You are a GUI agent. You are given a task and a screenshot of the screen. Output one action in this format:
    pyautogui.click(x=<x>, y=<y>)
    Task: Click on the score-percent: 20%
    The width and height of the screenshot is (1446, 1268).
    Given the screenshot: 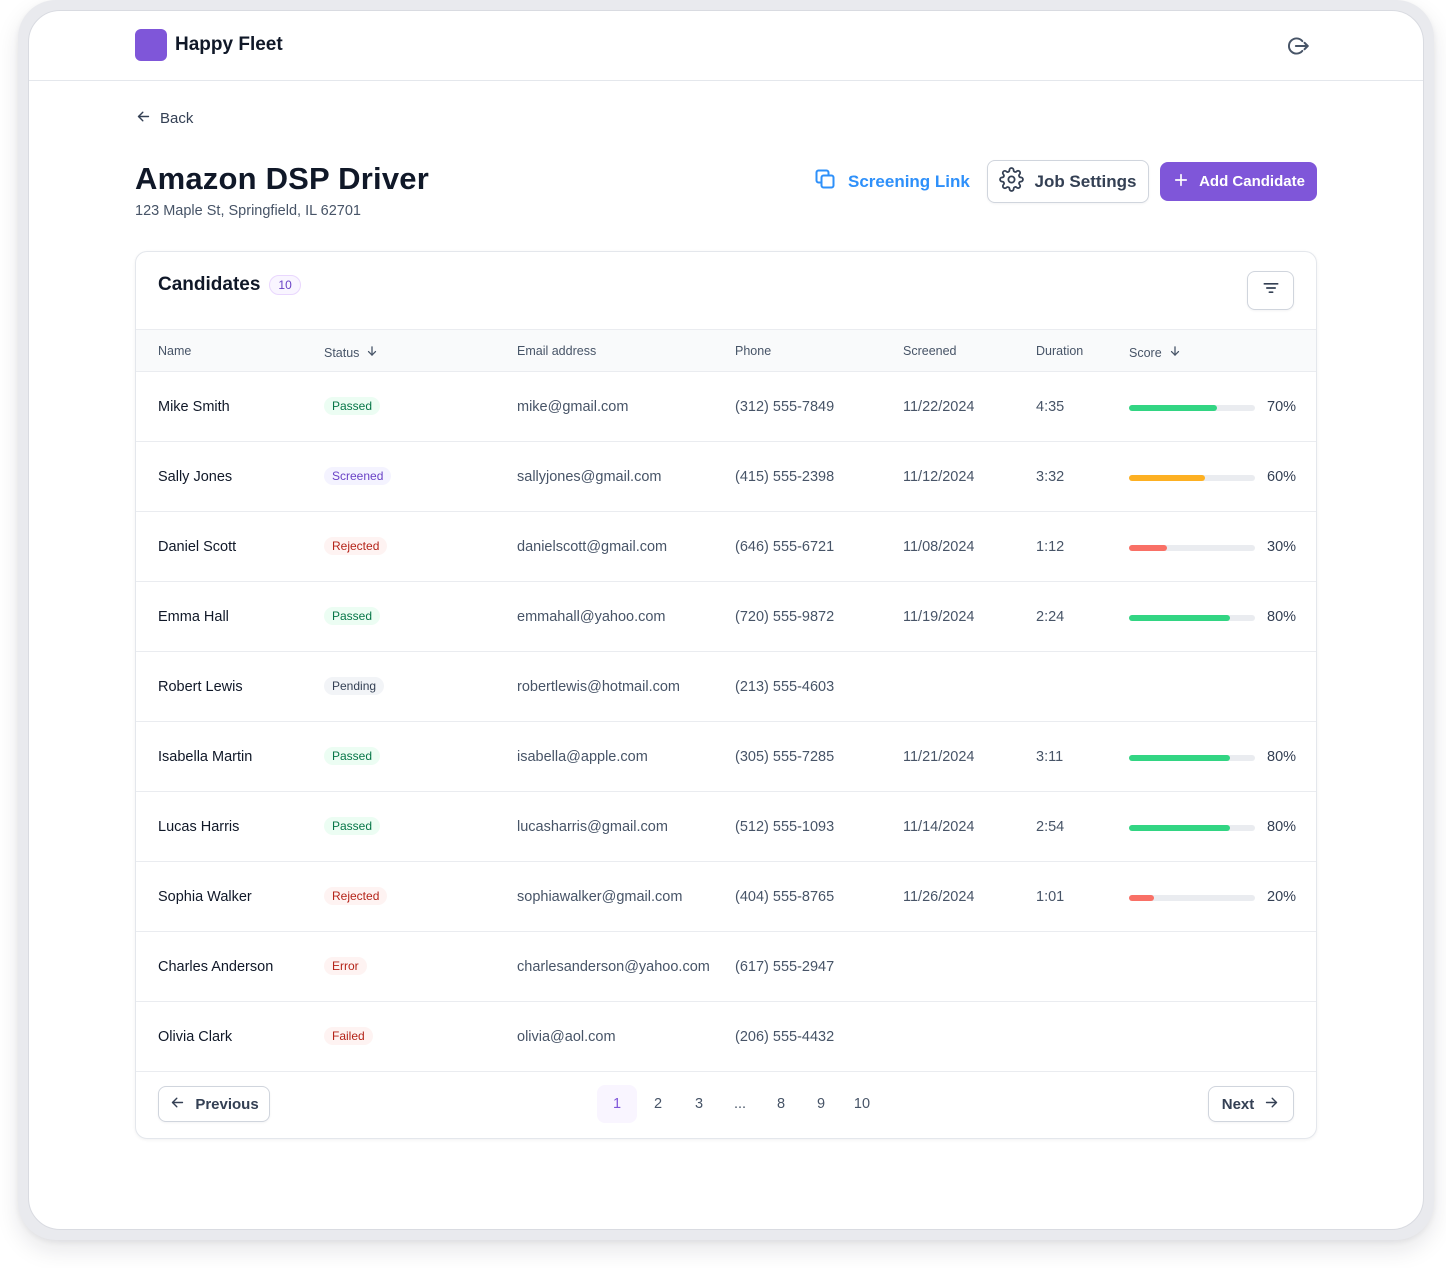 What is the action you would take?
    pyautogui.click(x=1282, y=897)
    